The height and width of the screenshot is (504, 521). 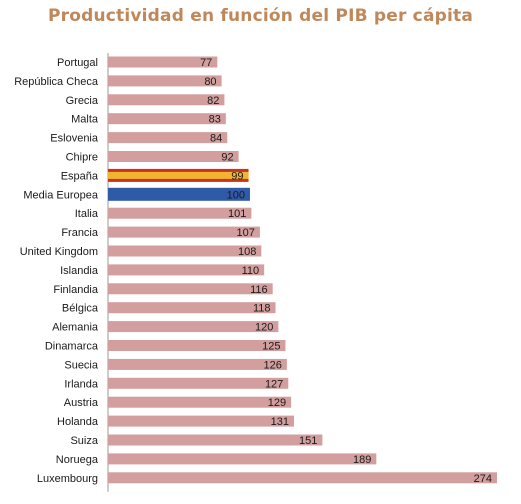 I want to click on bar-alemania, so click(x=193, y=327).